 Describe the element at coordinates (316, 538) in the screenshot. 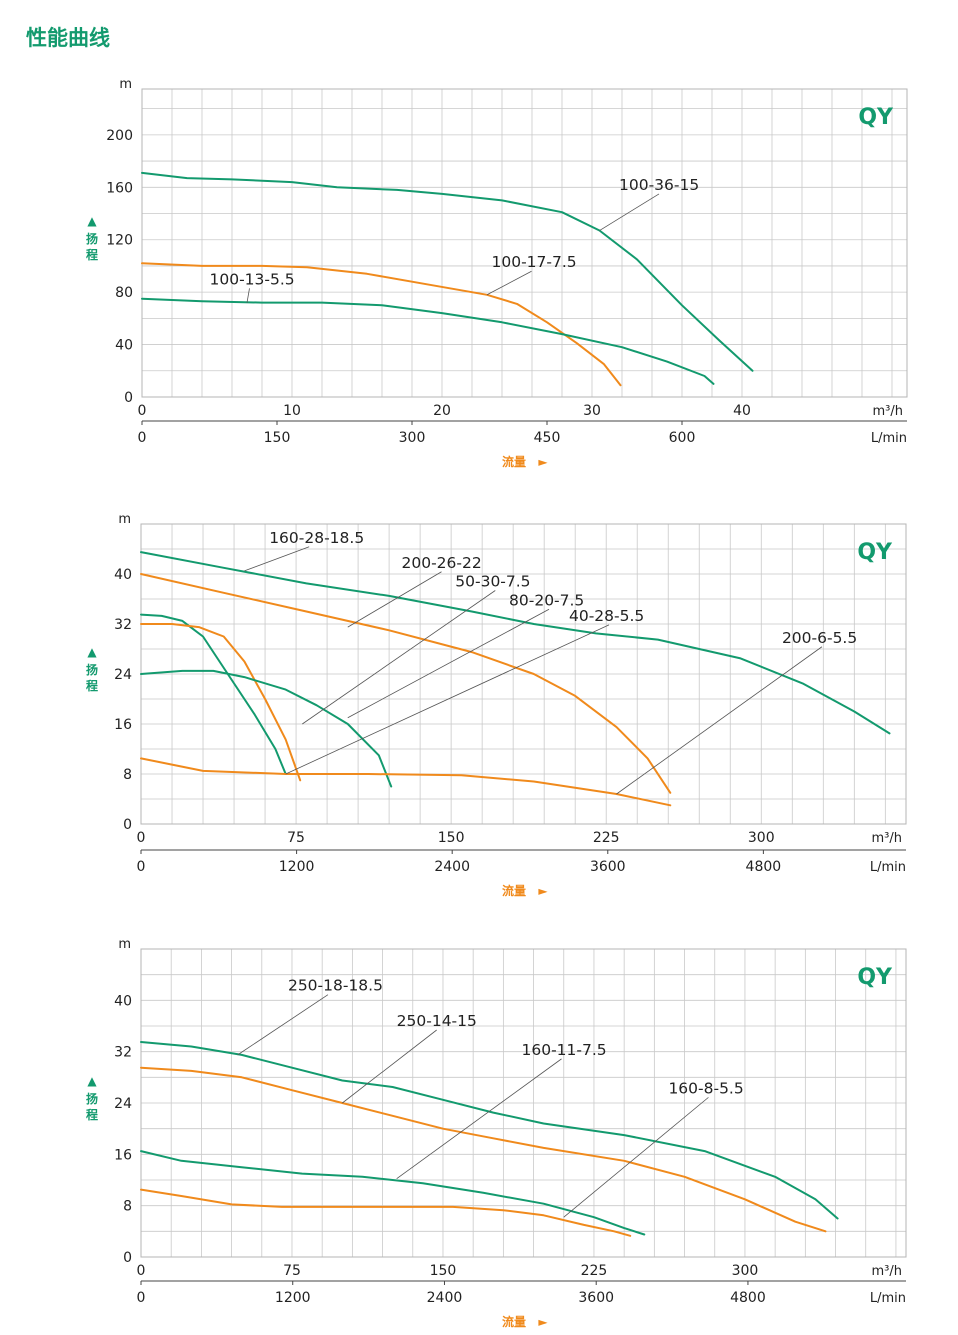

I see `model-label: 160-28-18.5` at that location.